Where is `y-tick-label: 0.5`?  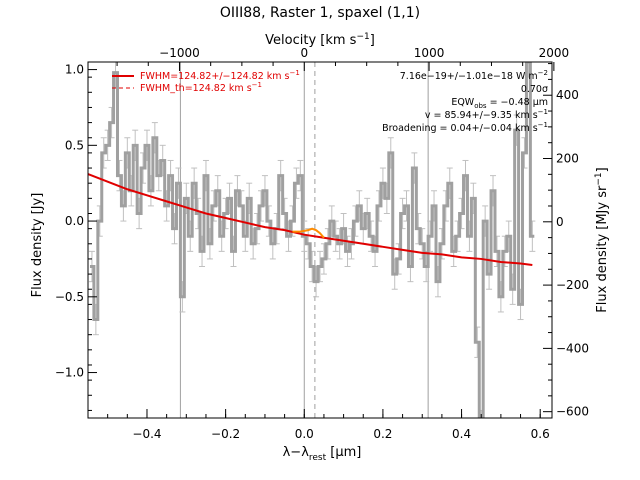
y-tick-label: 0.5 is located at coordinates (74, 145).